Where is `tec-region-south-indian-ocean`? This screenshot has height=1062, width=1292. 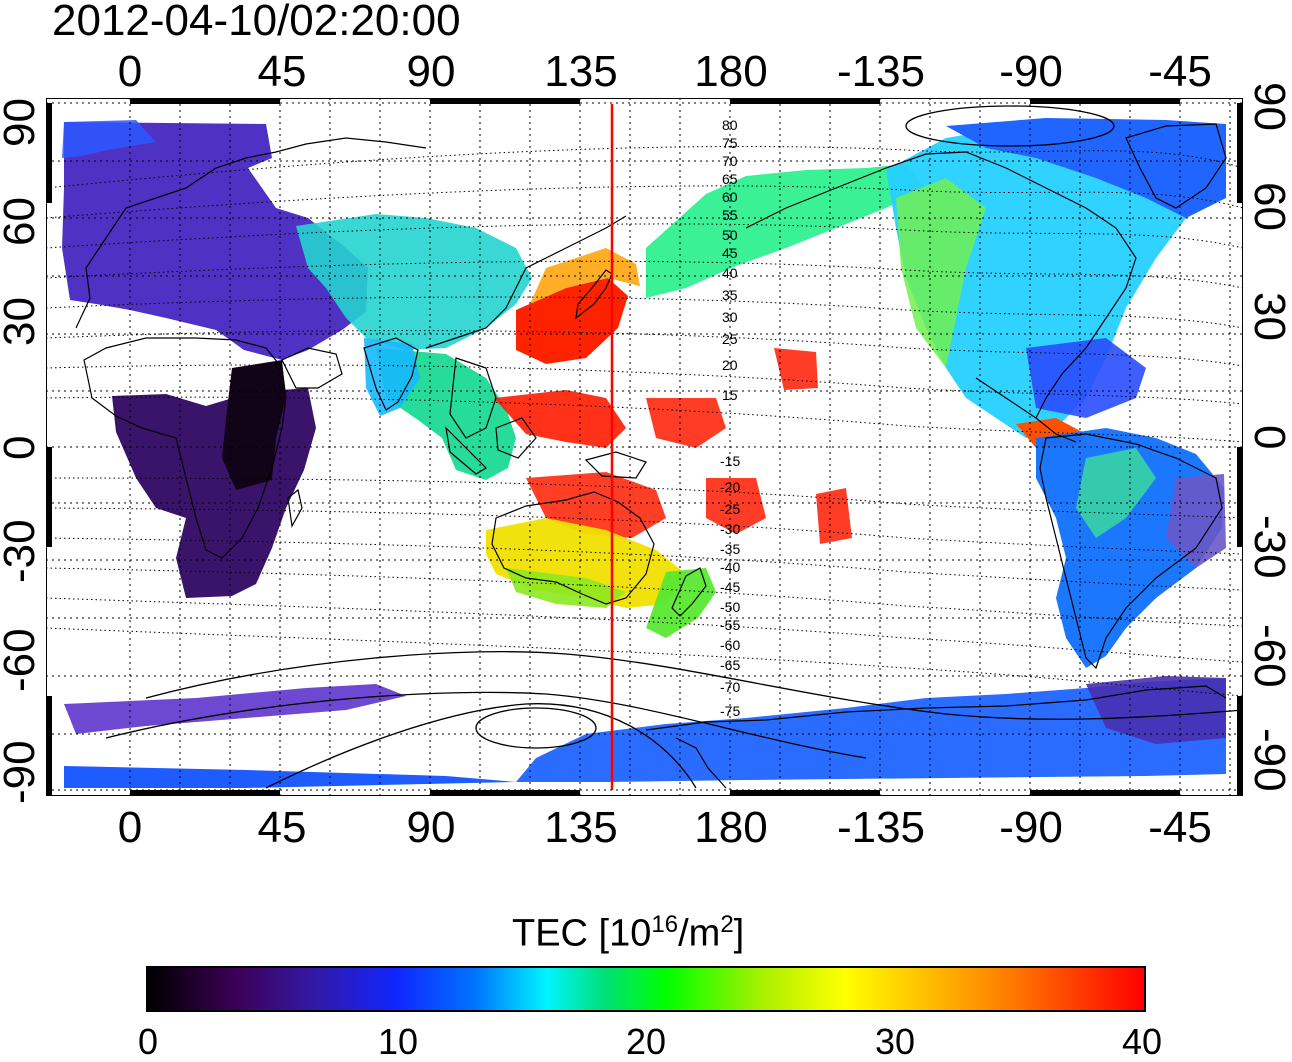 tec-region-south-indian-ocean is located at coordinates (235, 709).